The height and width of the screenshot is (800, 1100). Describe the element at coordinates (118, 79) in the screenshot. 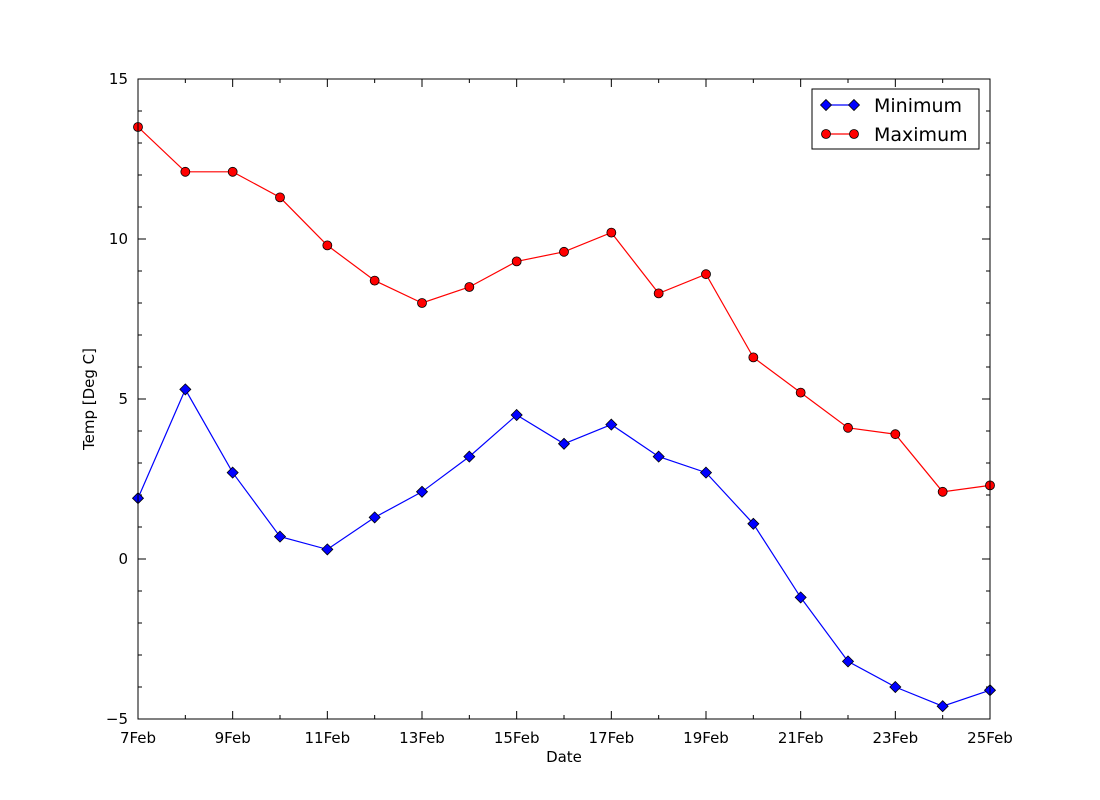

I see `y-tick-label: 15` at that location.